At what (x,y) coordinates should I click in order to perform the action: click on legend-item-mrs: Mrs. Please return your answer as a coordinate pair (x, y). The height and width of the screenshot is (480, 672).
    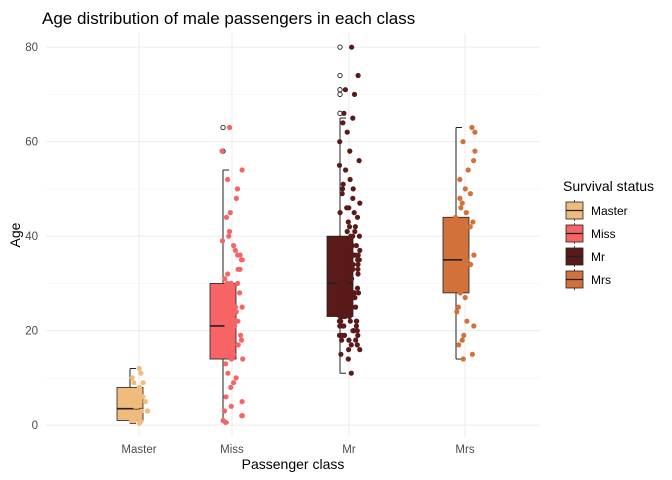
    Looking at the image, I should click on (588, 279).